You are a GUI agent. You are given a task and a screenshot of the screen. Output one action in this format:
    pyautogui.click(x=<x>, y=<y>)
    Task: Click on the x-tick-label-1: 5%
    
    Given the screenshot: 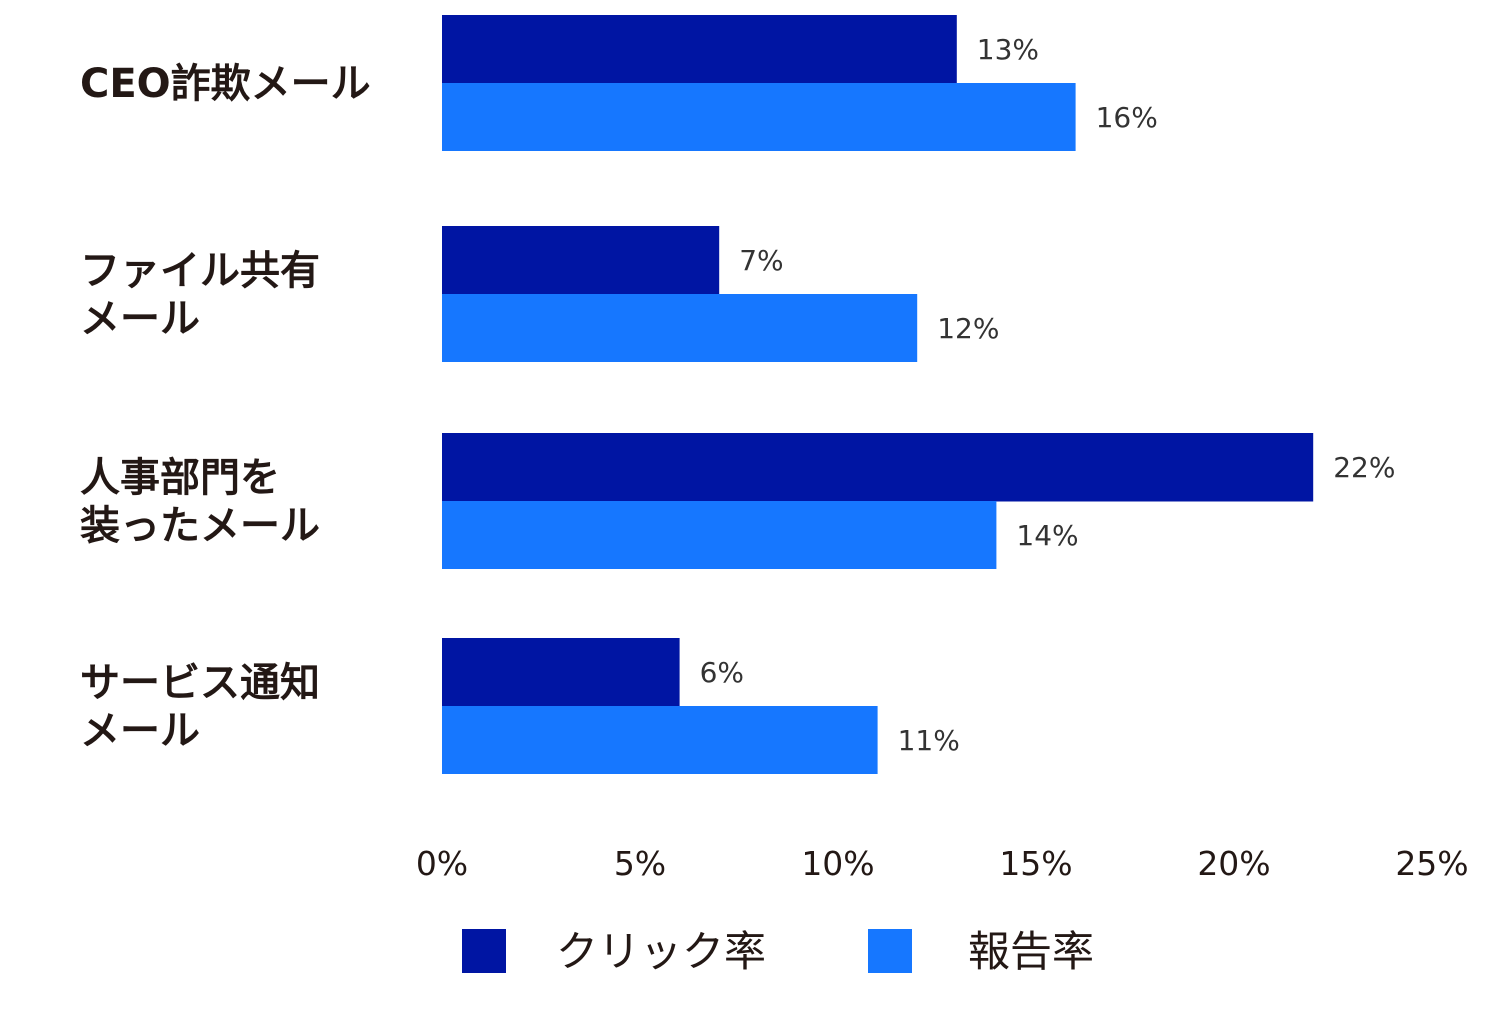 What is the action you would take?
    pyautogui.click(x=640, y=863)
    